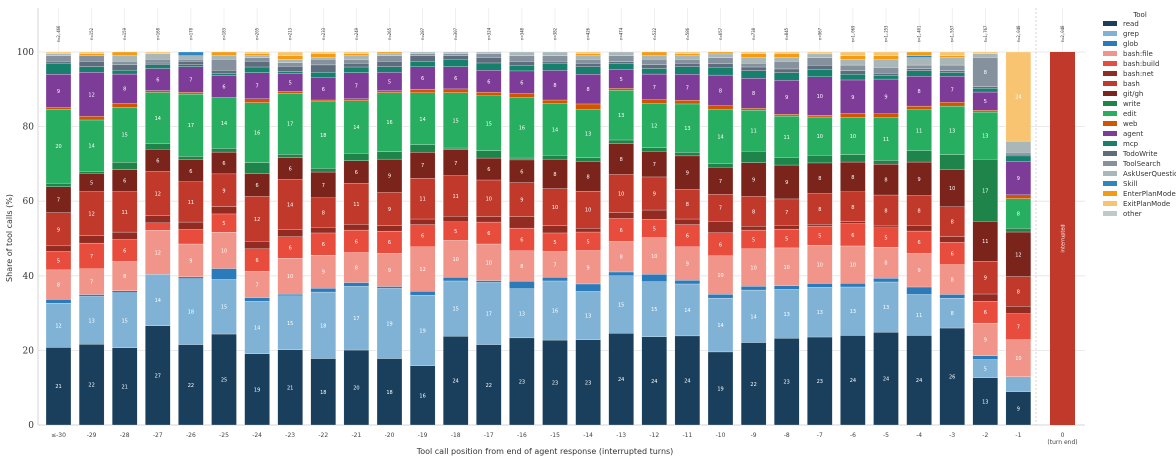 The height and width of the screenshot is (459, 1176). What do you see at coordinates (720, 238) in the screenshot?
I see `bar-stack: 19 14 10 6 7 7 14 8` at bounding box center [720, 238].